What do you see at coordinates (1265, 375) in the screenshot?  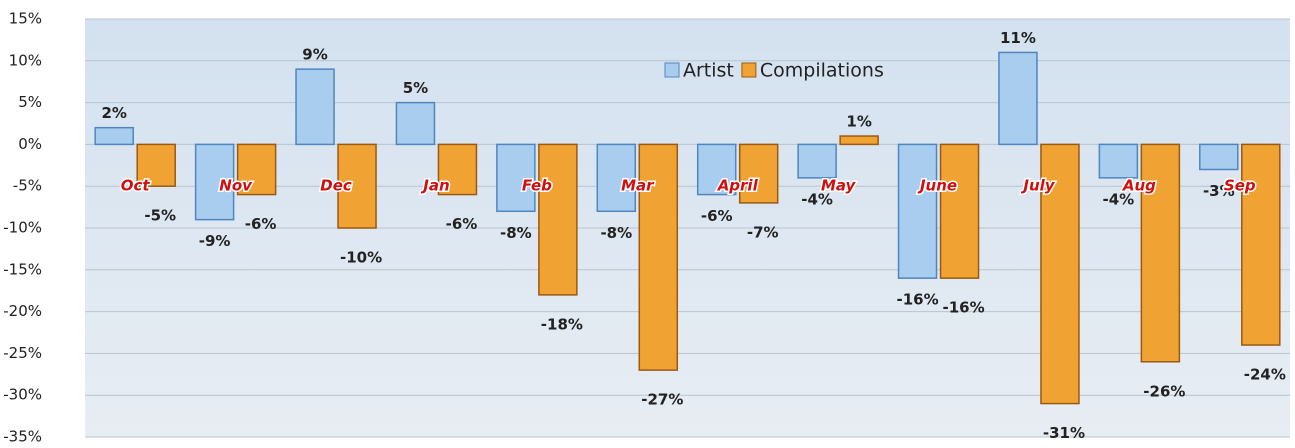 I see `value-label: -24%` at bounding box center [1265, 375].